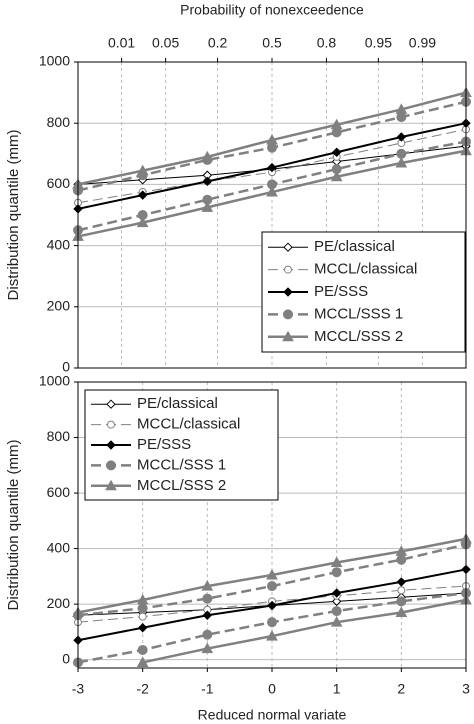 The image size is (474, 724). I want to click on x2-tick-label: 0.8, so click(327, 43).